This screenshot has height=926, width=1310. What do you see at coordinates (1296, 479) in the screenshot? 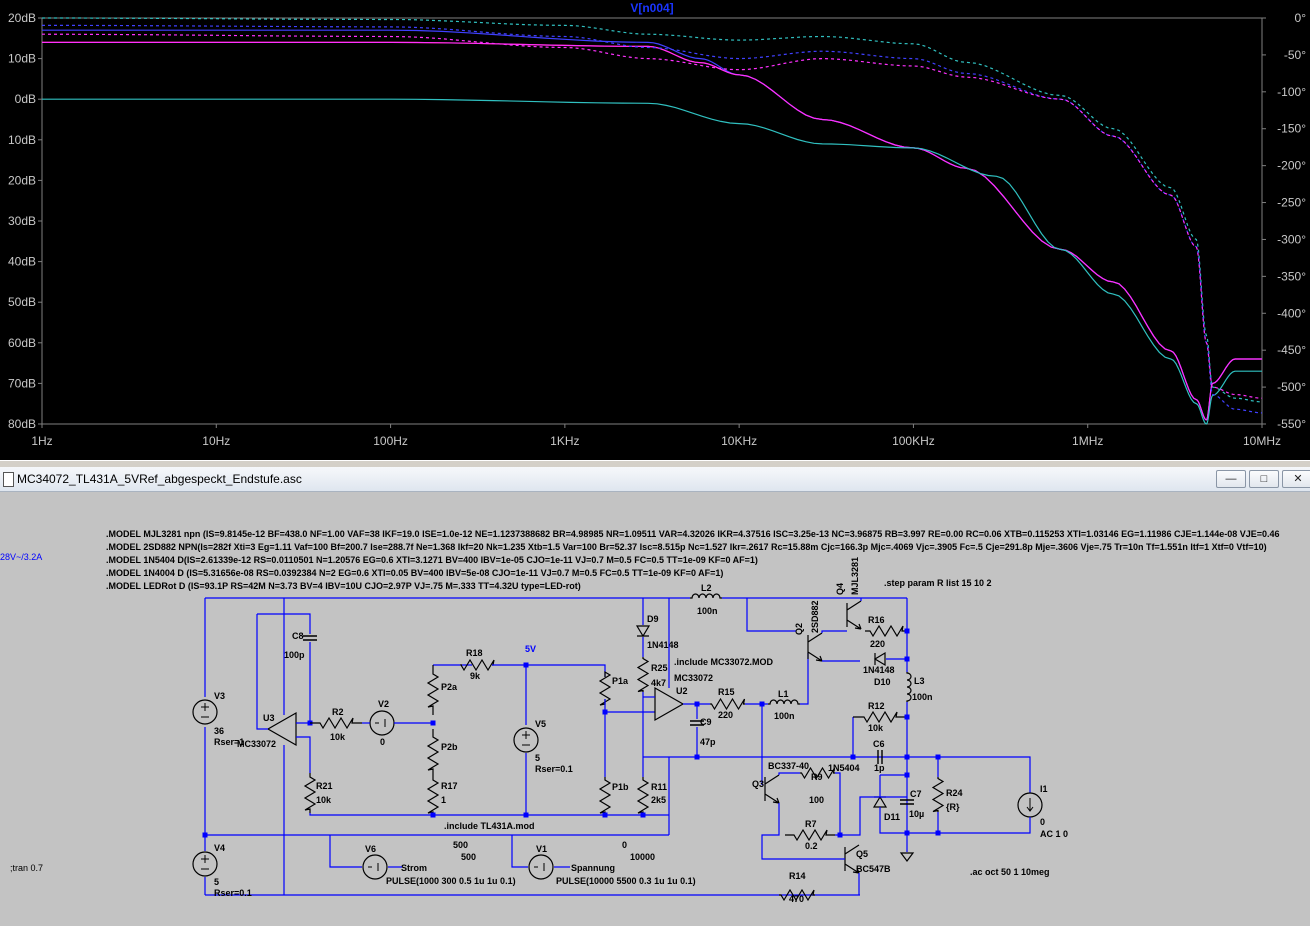
I see `close-button: ✕` at bounding box center [1296, 479].